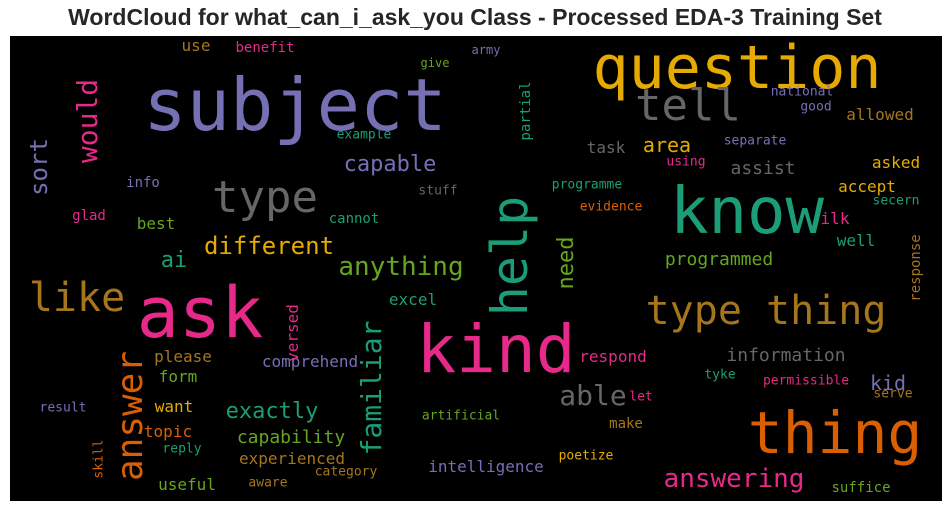  I want to click on word-like: like, so click(77, 298).